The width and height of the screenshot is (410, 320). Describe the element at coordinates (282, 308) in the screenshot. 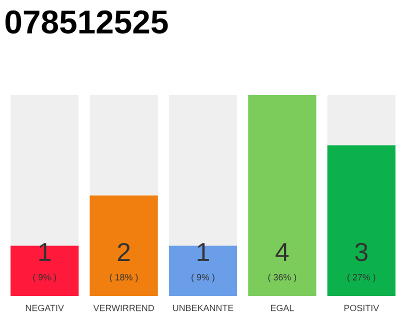

I see `x-tick-label: EGAL` at that location.